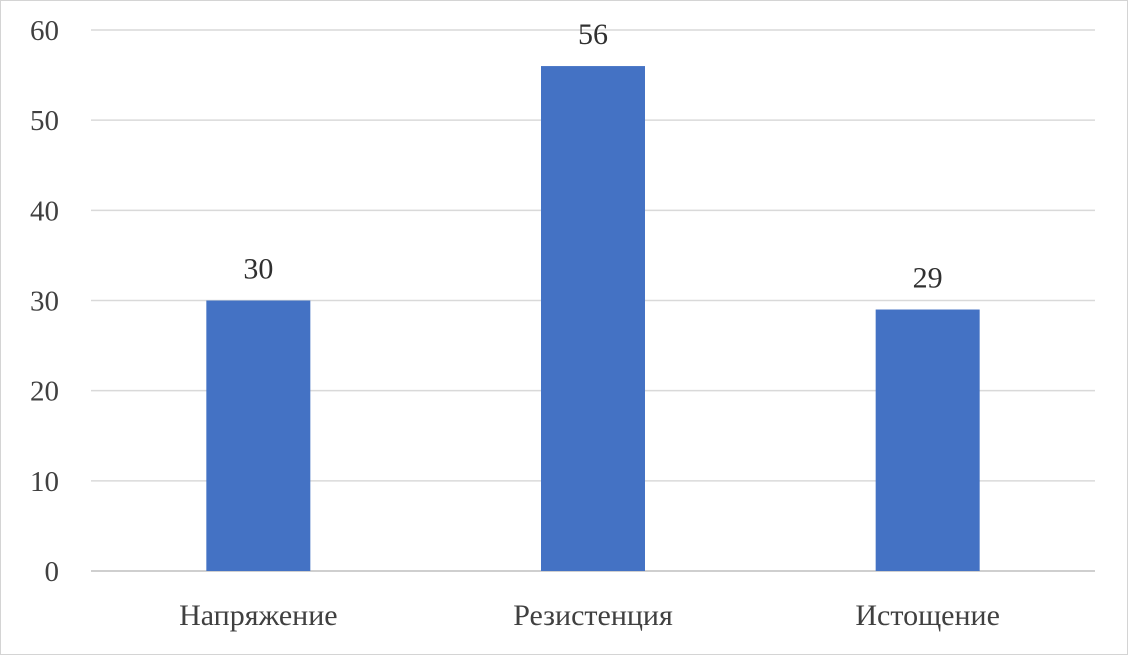 Image resolution: width=1128 pixels, height=655 pixels. Describe the element at coordinates (593, 34) in the screenshot. I see `data-label: 56` at that location.